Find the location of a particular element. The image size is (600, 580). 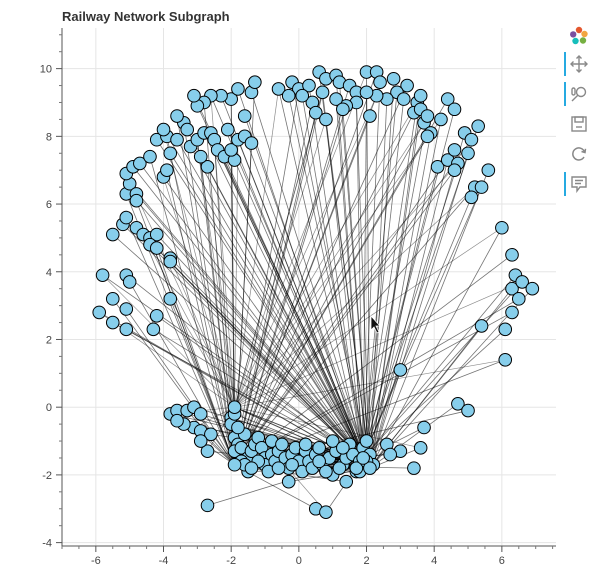

y-tick-label: 0 is located at coordinates (49, 408).